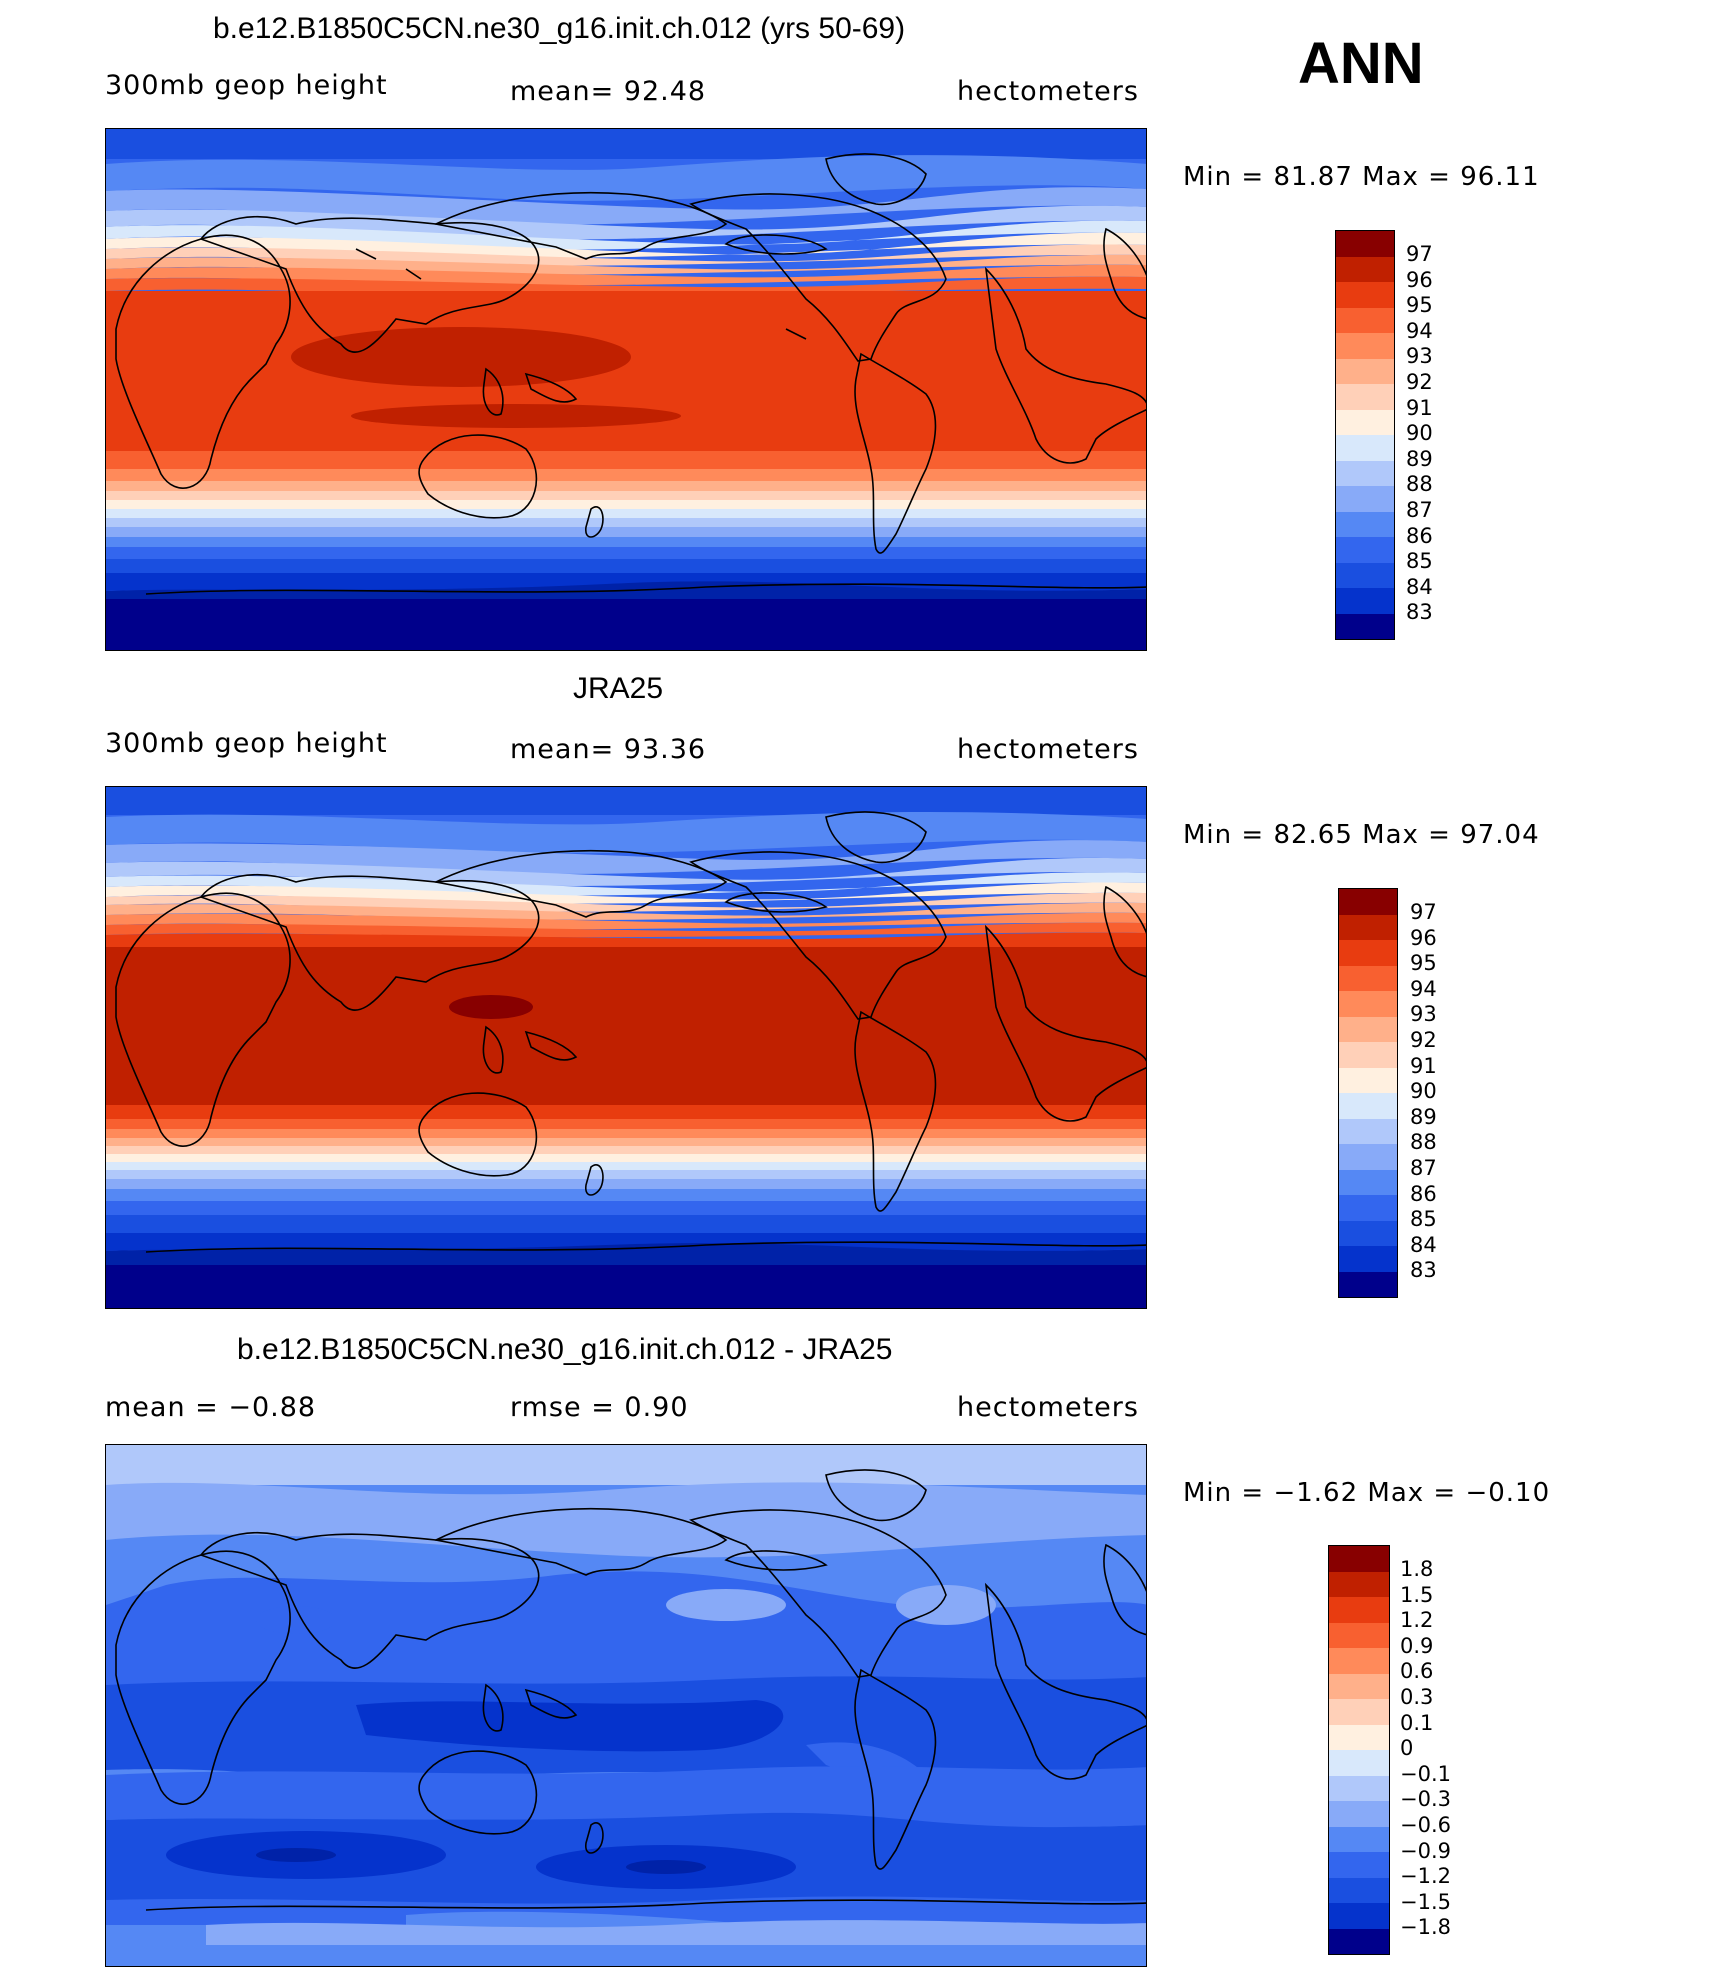  I want to click on colorbar-tick-label: 1.2, so click(1417, 1620).